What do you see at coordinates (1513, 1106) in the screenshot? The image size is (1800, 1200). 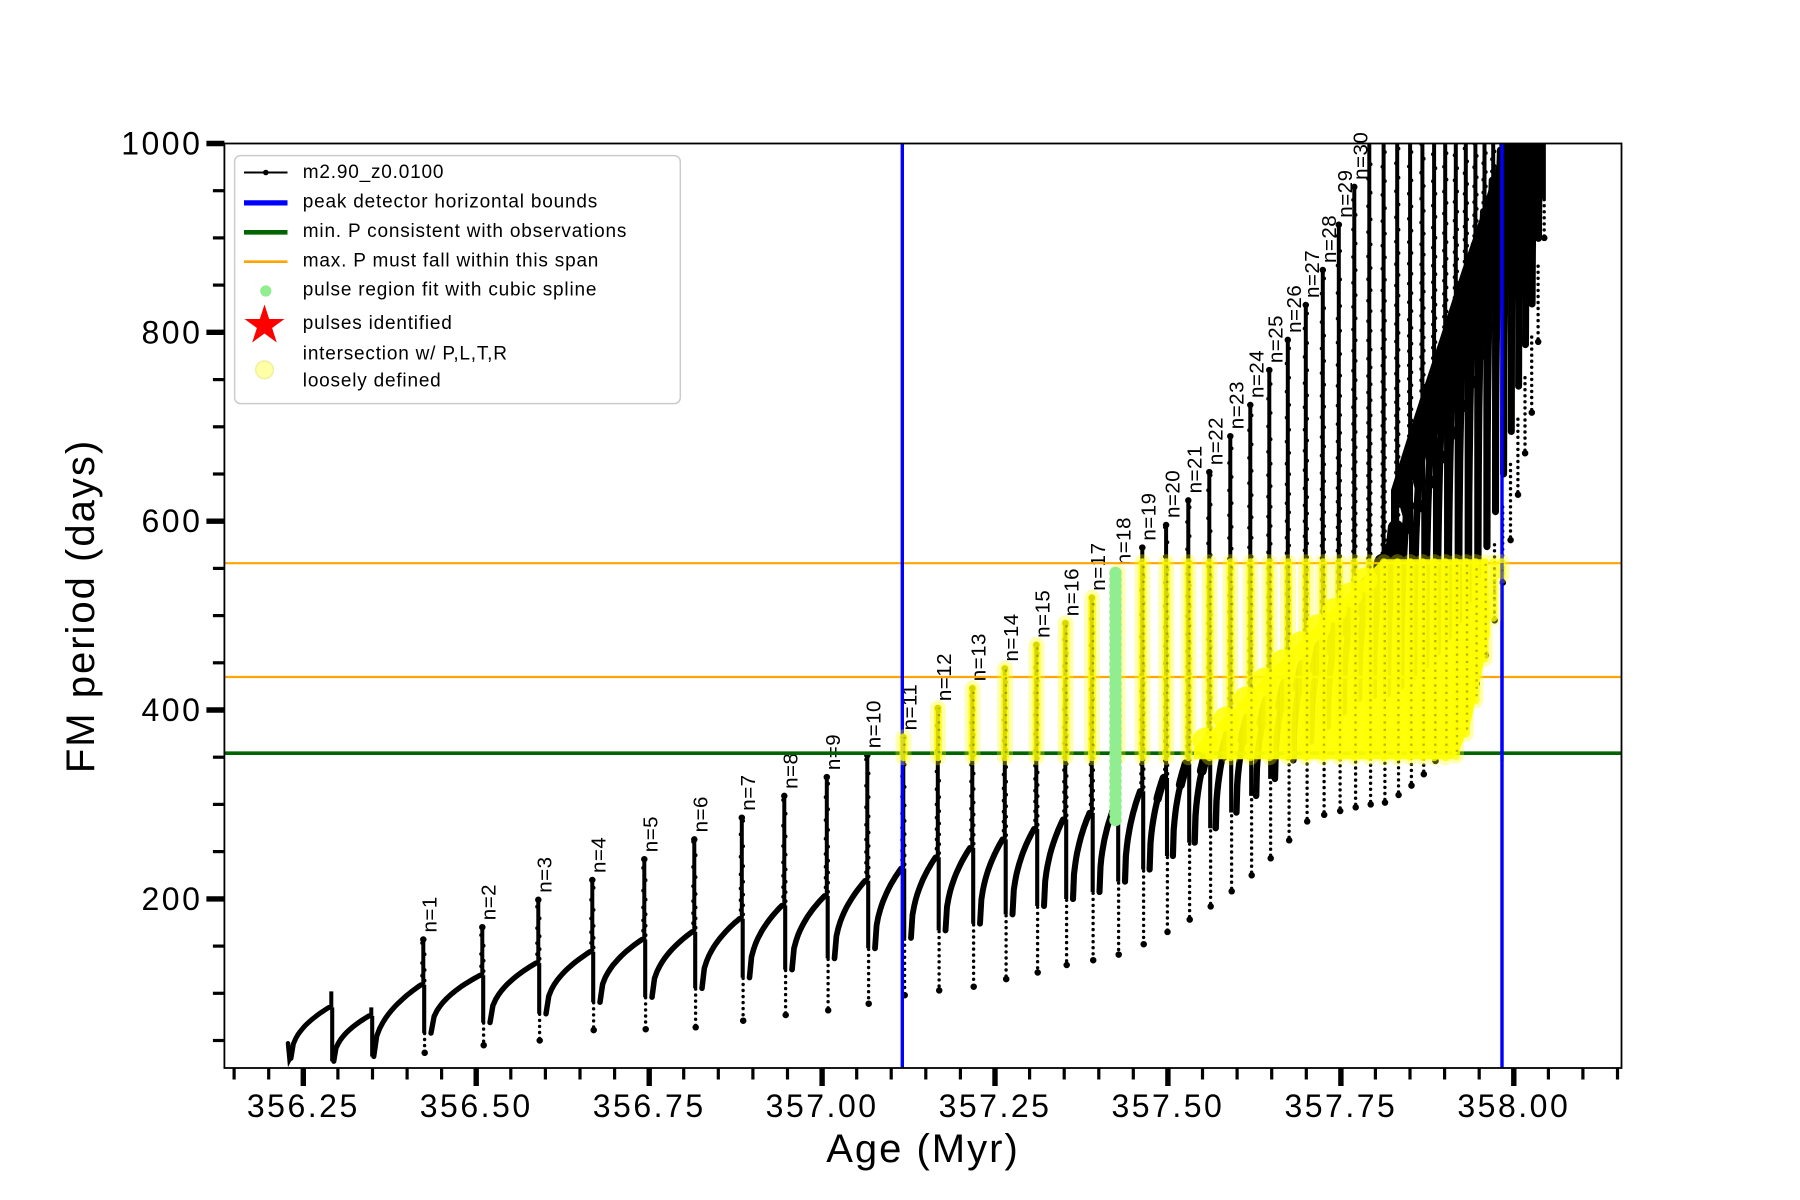 I see `svg-text: 358.00` at bounding box center [1513, 1106].